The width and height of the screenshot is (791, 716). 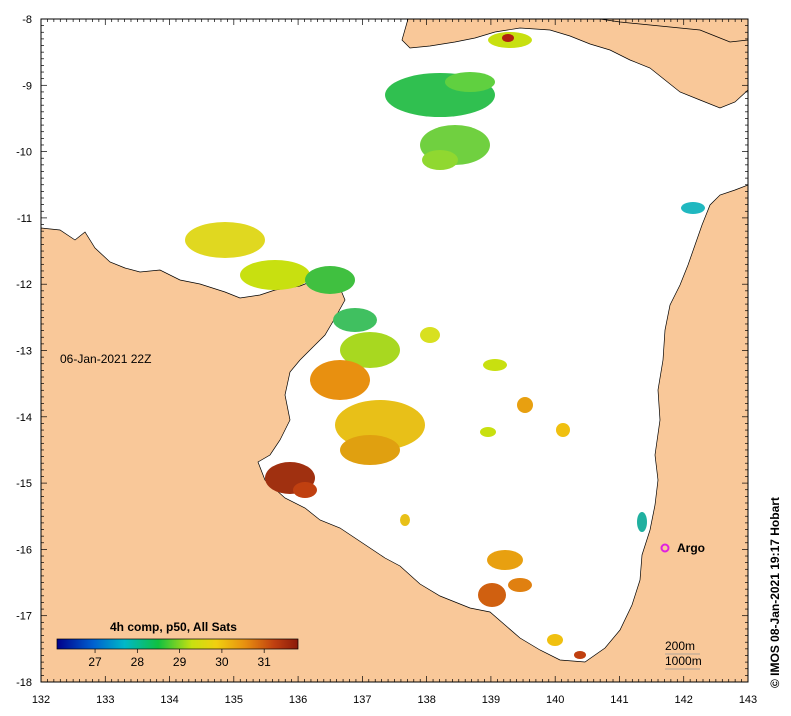 I want to click on latitude-tick-label: -11, so click(x=24, y=219).